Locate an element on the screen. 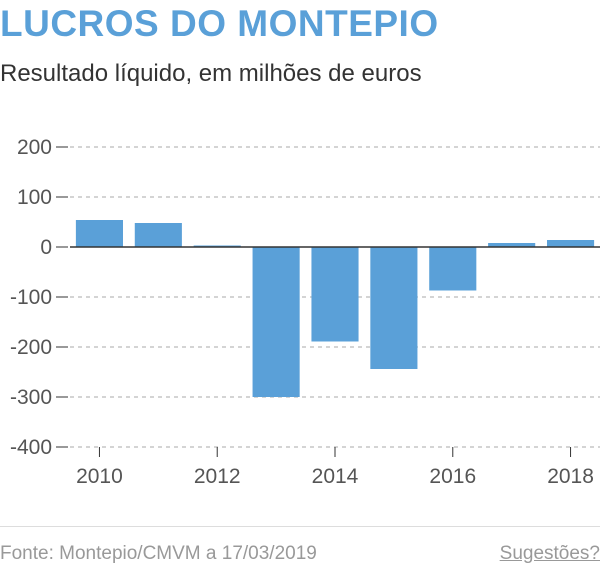  x-tick-label: 2016 is located at coordinates (452, 476).